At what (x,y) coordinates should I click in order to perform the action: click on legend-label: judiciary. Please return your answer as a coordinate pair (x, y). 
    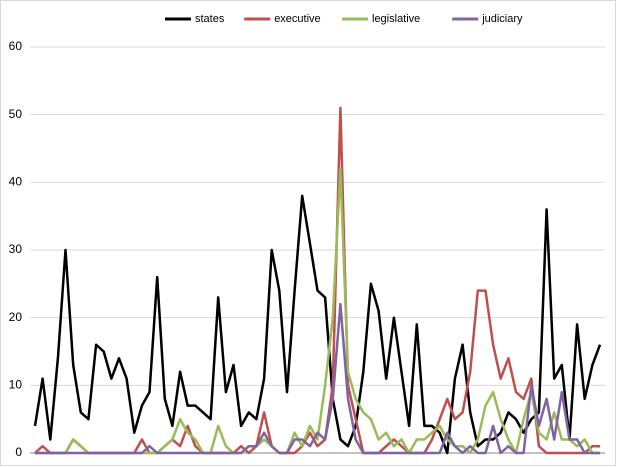
    Looking at the image, I should click on (502, 19).